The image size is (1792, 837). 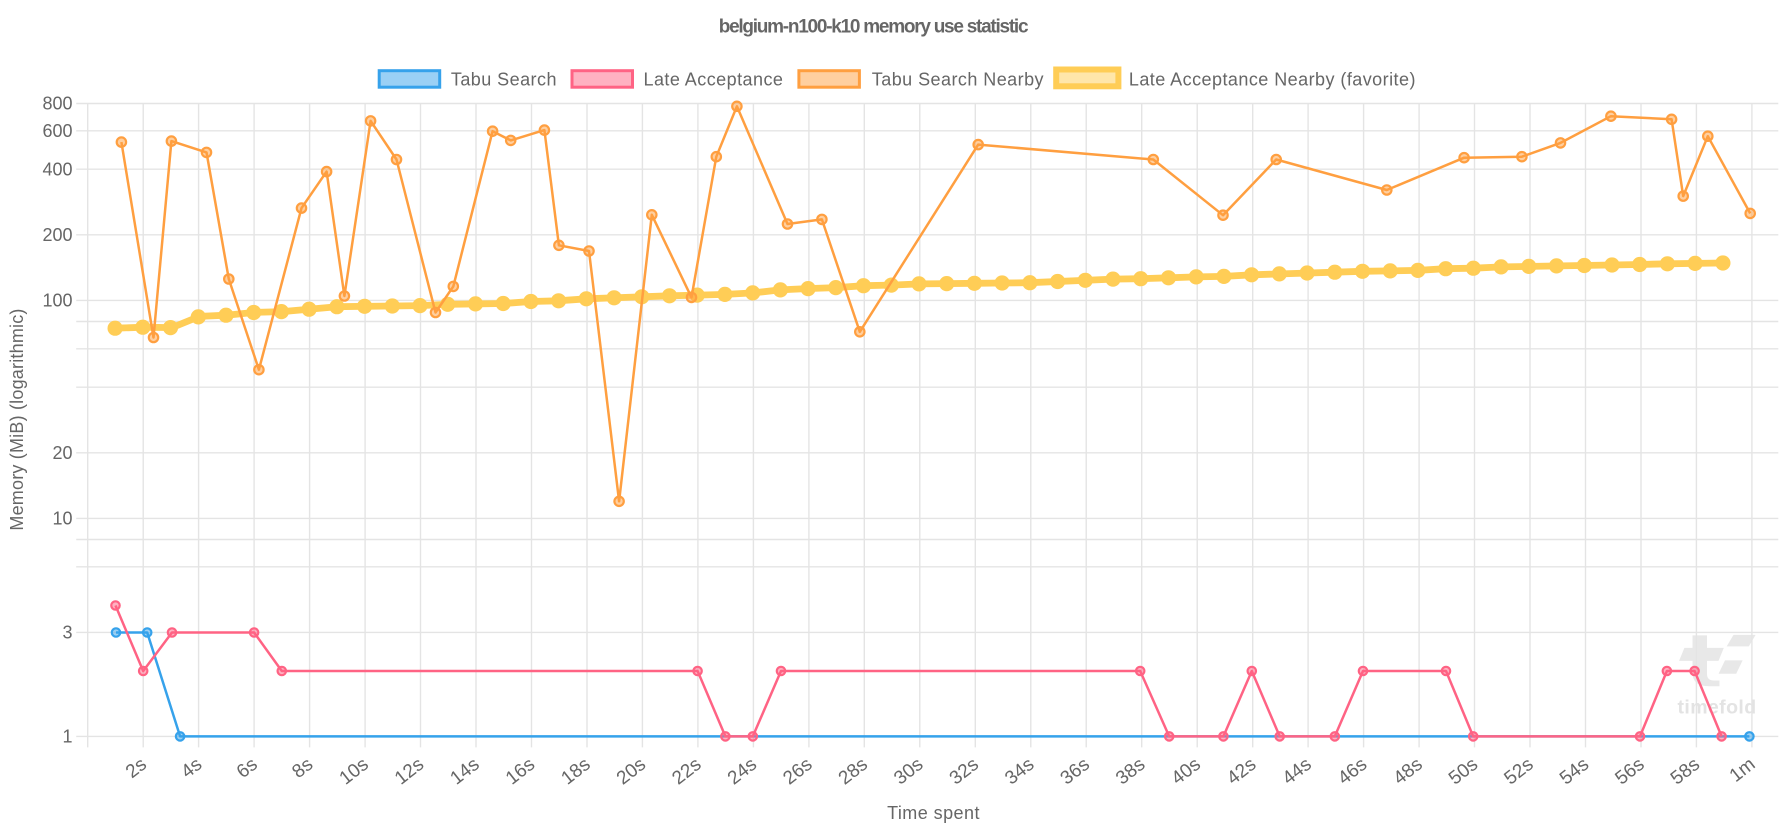 I want to click on svg-text: 1, so click(x=67, y=737).